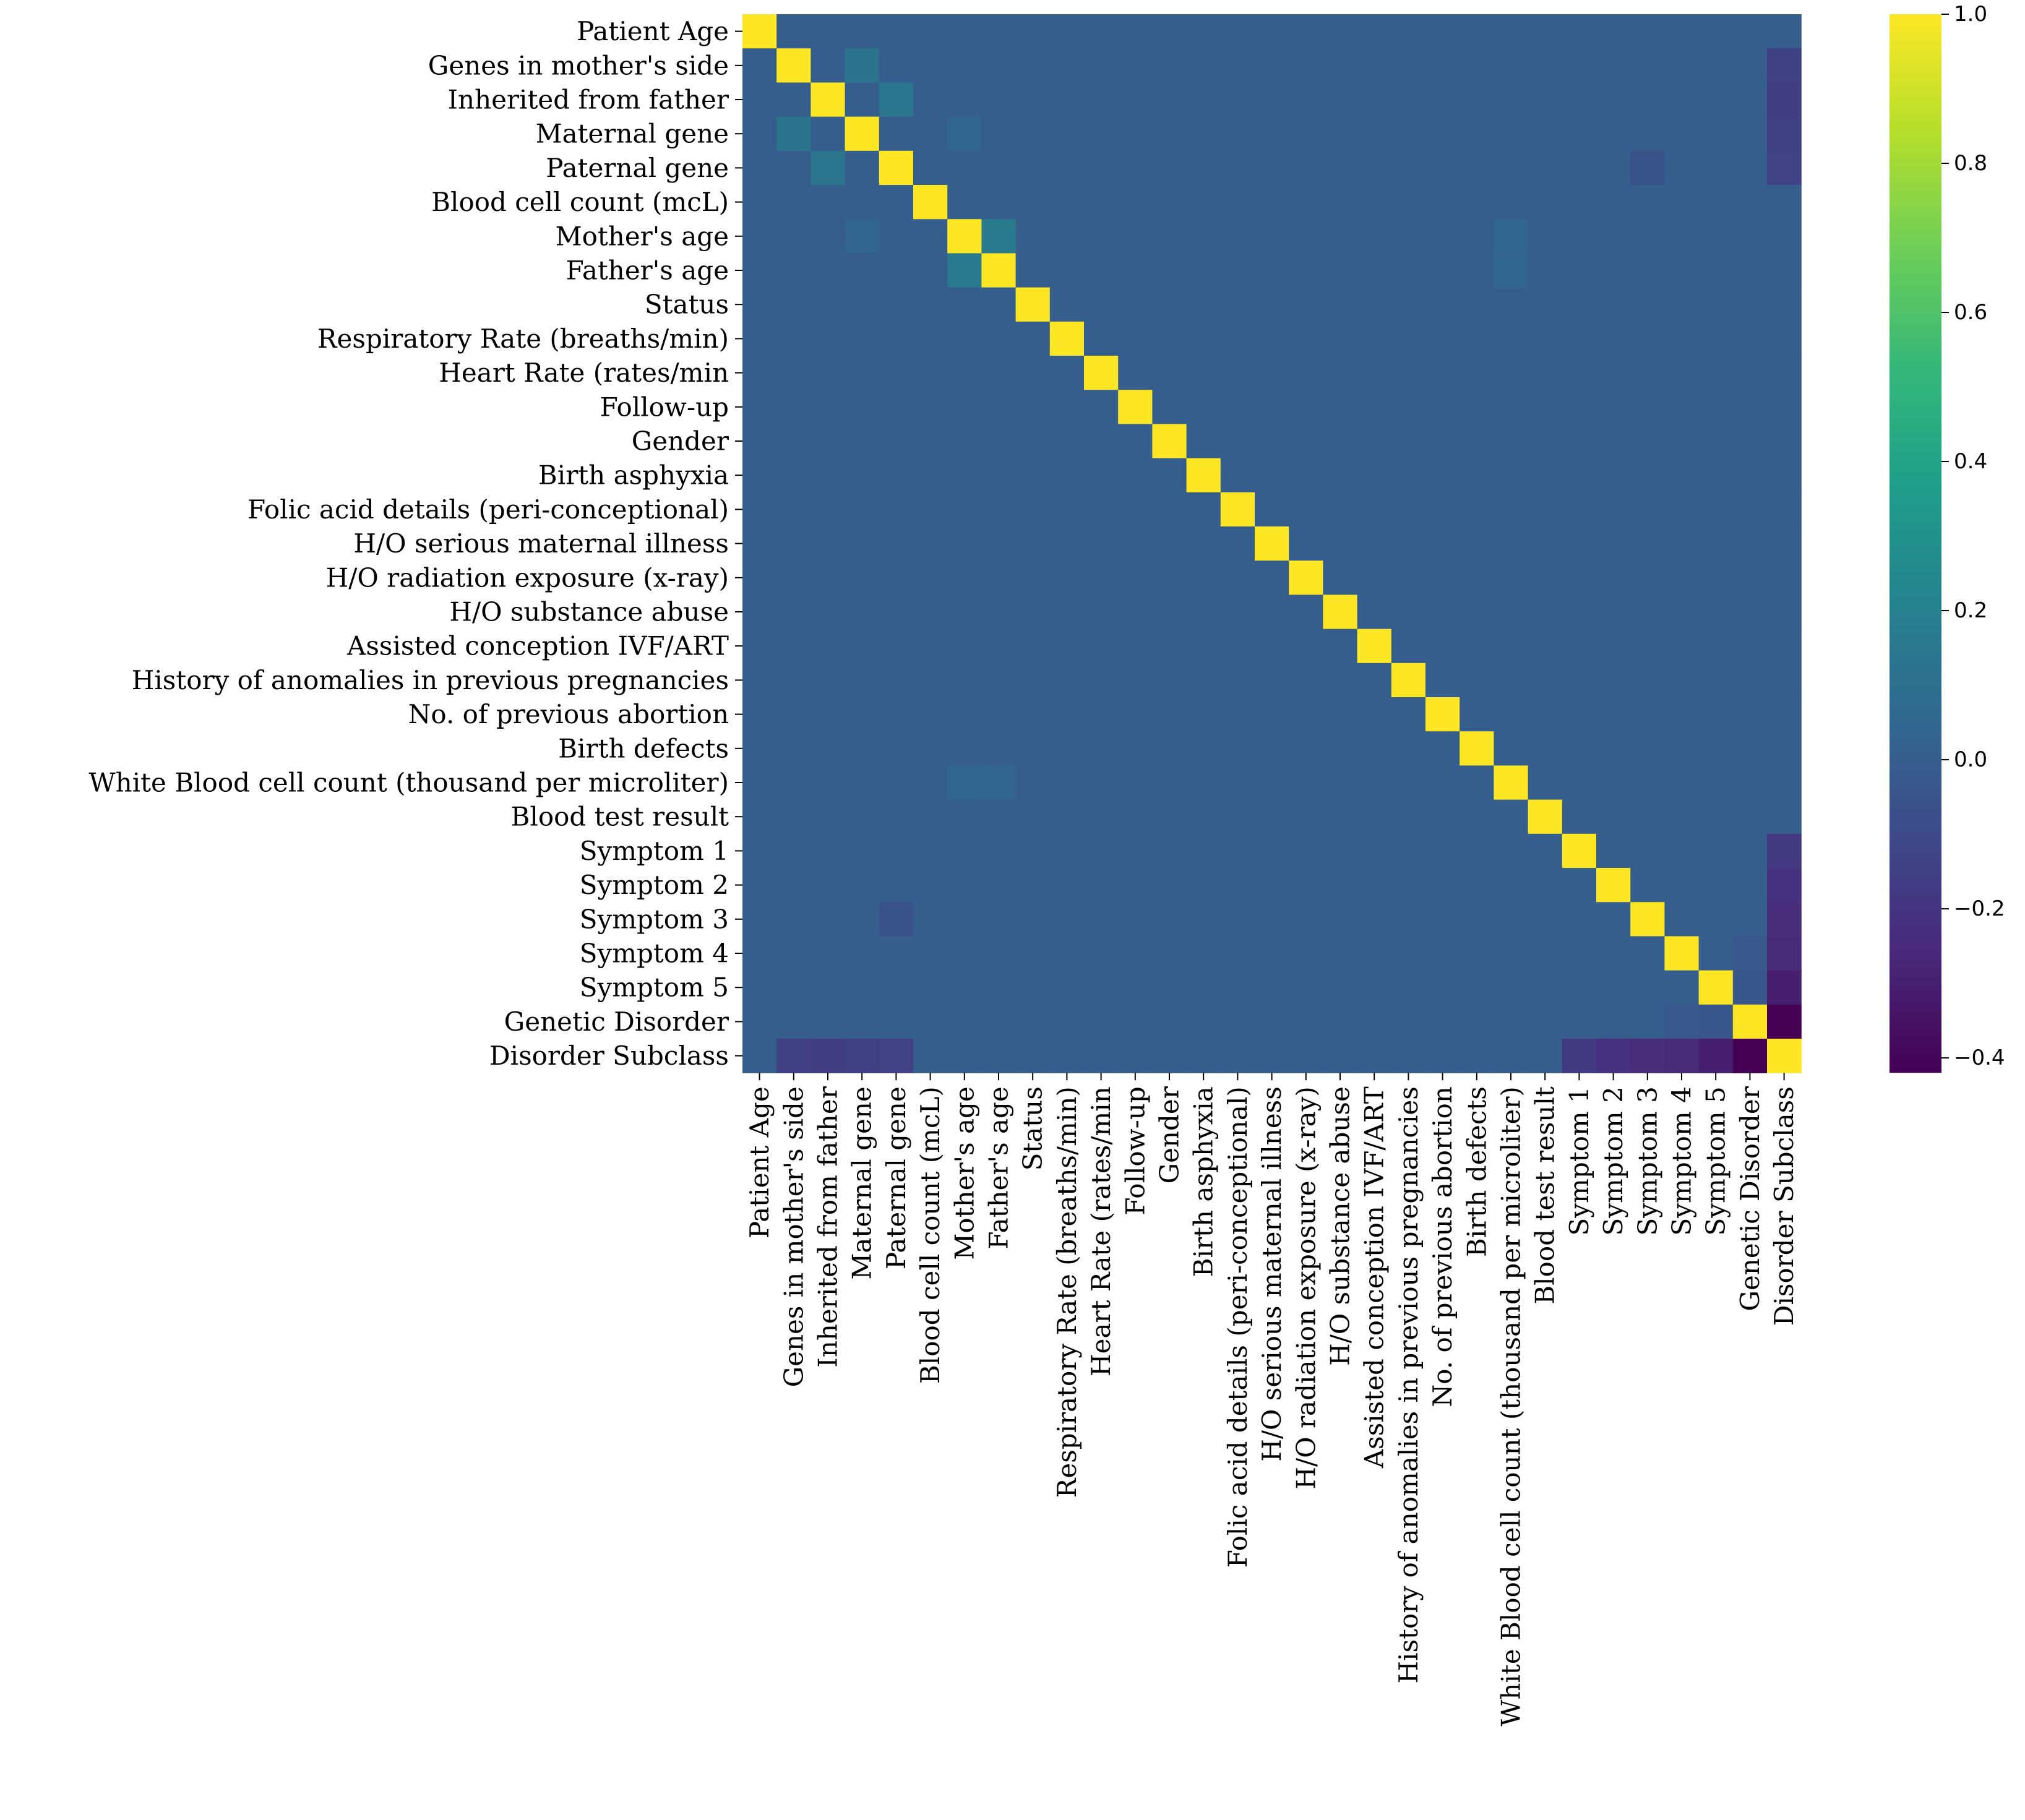 The height and width of the screenshot is (1820, 2025). Describe the element at coordinates (1971, 759) in the screenshot. I see `colorbar-tick-label: 0.0` at that location.